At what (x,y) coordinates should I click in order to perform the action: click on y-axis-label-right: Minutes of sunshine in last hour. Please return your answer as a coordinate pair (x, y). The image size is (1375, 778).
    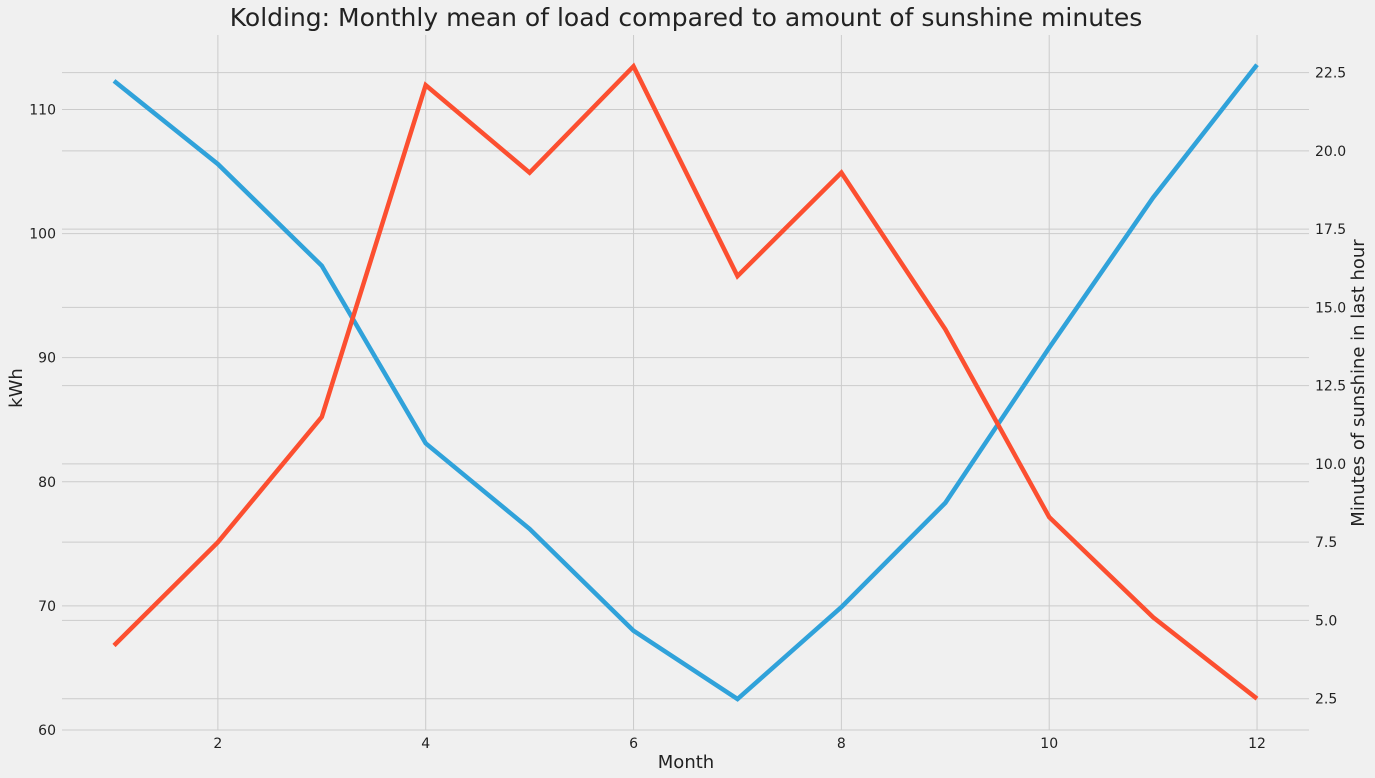
    Looking at the image, I should click on (1358, 383).